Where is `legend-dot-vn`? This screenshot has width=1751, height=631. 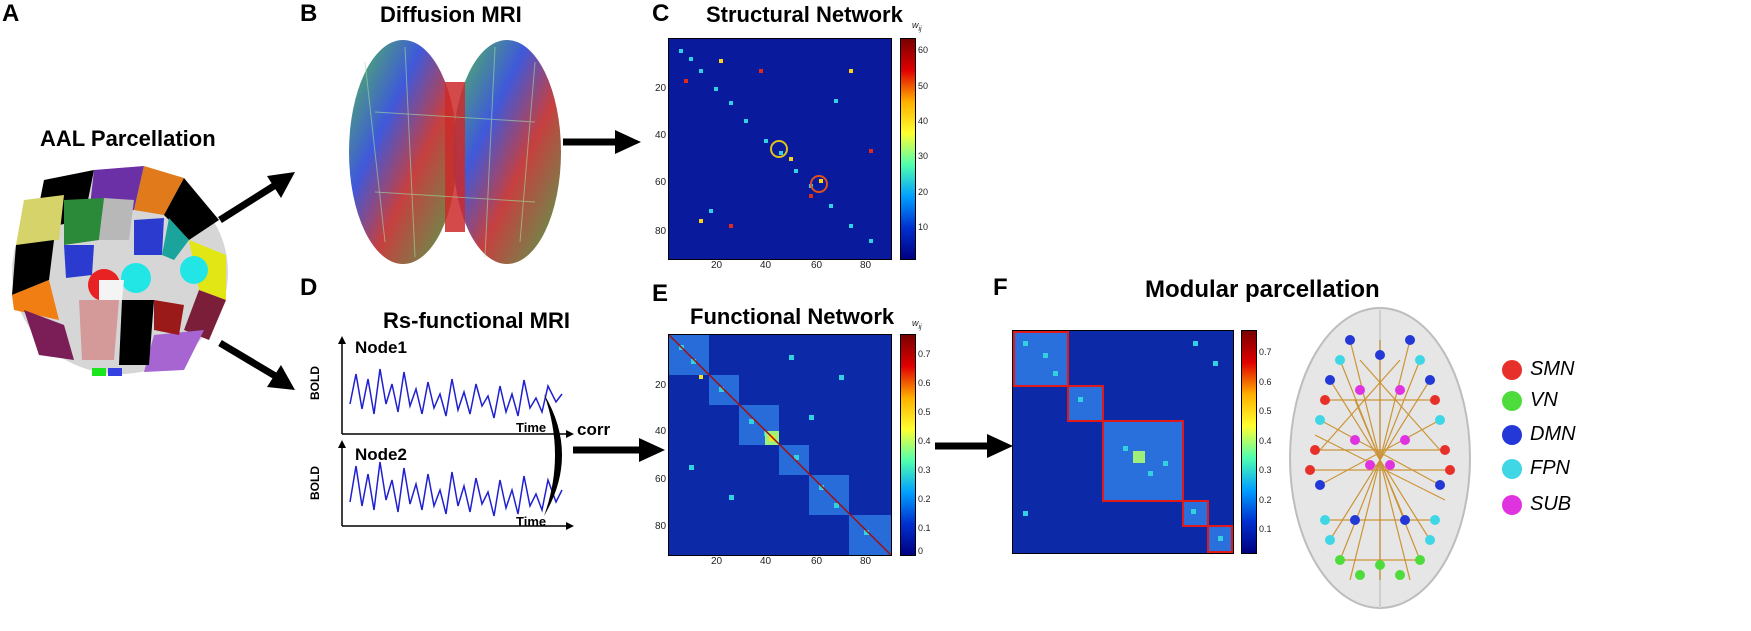 legend-dot-vn is located at coordinates (1512, 400).